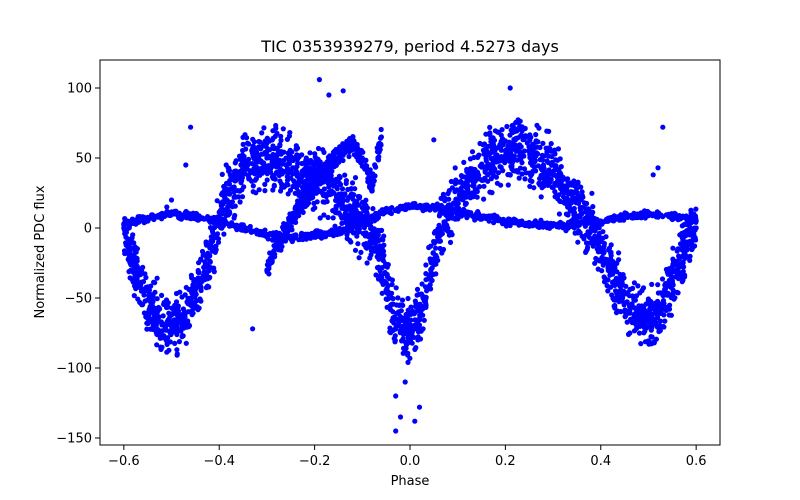  I want to click on x-tick-label: −0.2, so click(315, 461).